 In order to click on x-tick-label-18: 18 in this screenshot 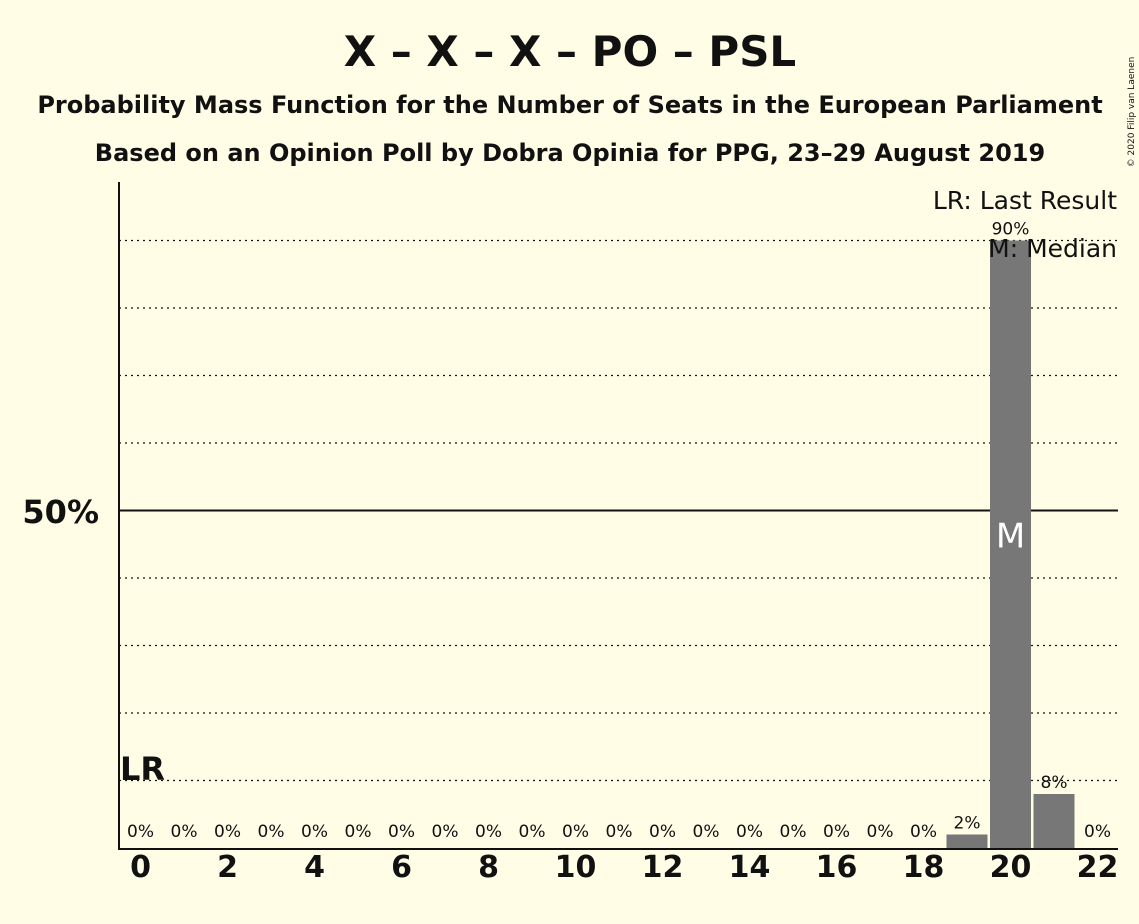, I will do `click(924, 867)`.